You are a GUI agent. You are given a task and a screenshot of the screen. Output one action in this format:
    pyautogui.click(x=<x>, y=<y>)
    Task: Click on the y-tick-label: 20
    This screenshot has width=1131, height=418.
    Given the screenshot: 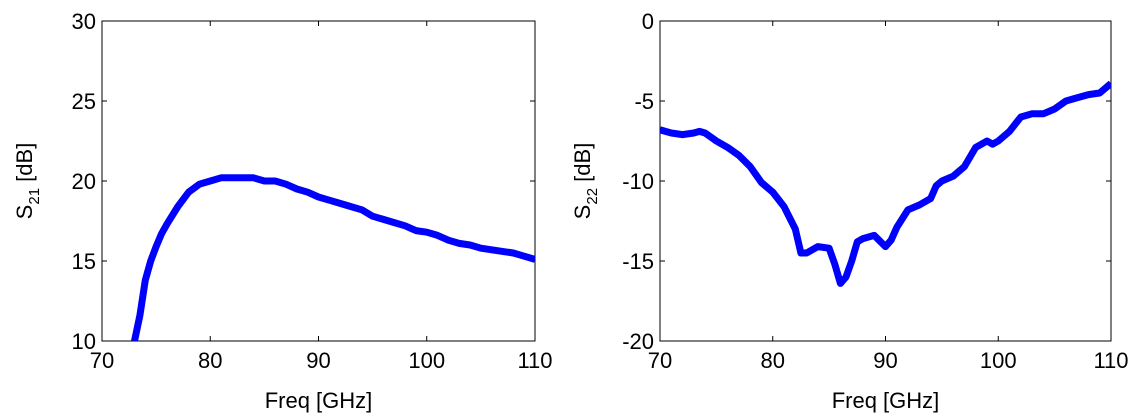 What is the action you would take?
    pyautogui.click(x=84, y=181)
    